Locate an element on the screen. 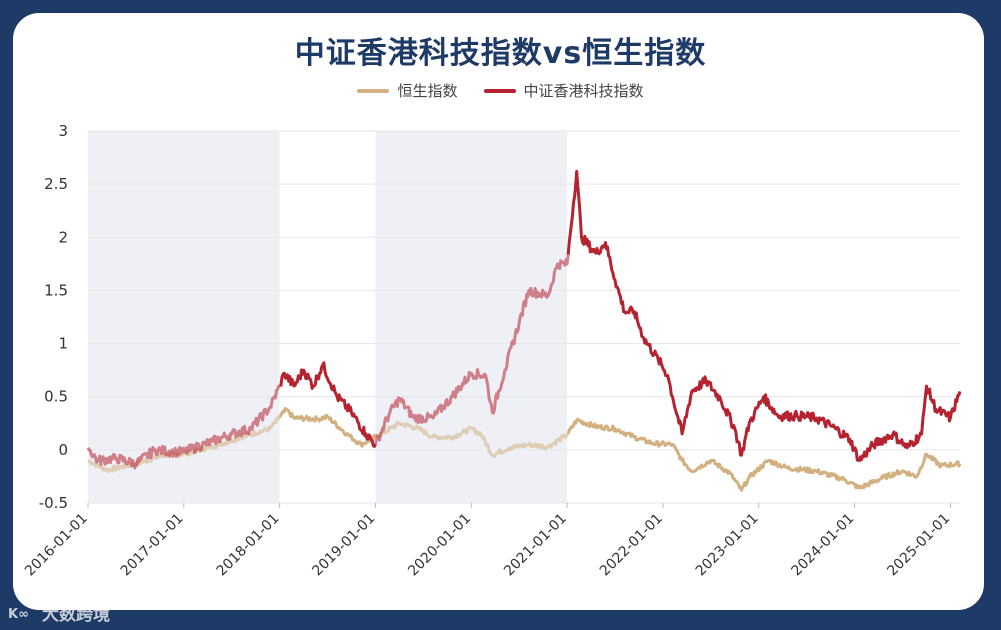 This screenshot has width=1001, height=630. y-tick-label: 2 is located at coordinates (63, 237).